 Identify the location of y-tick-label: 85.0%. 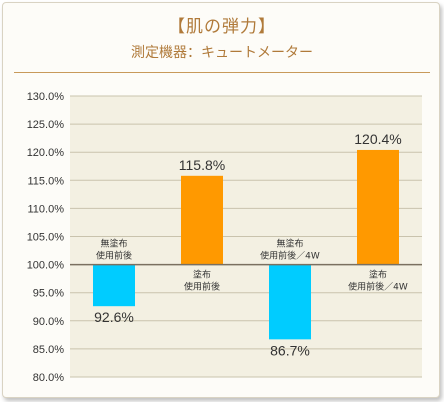
(48, 350).